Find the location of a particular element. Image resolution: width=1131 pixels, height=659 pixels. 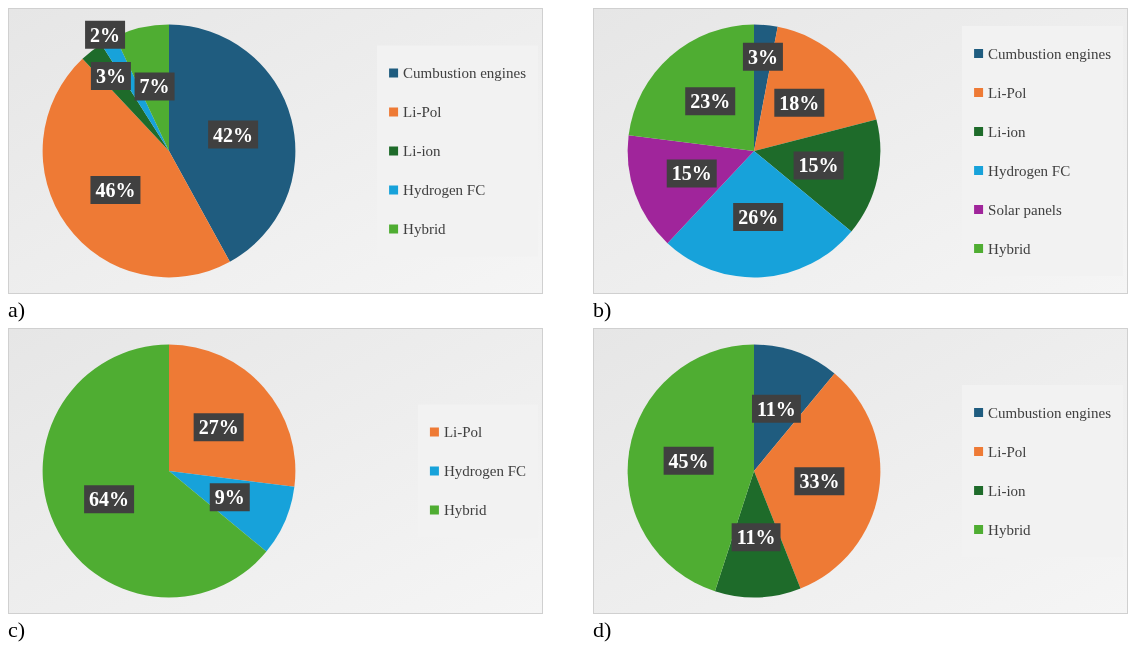

data-label: 46% is located at coordinates (115, 189).